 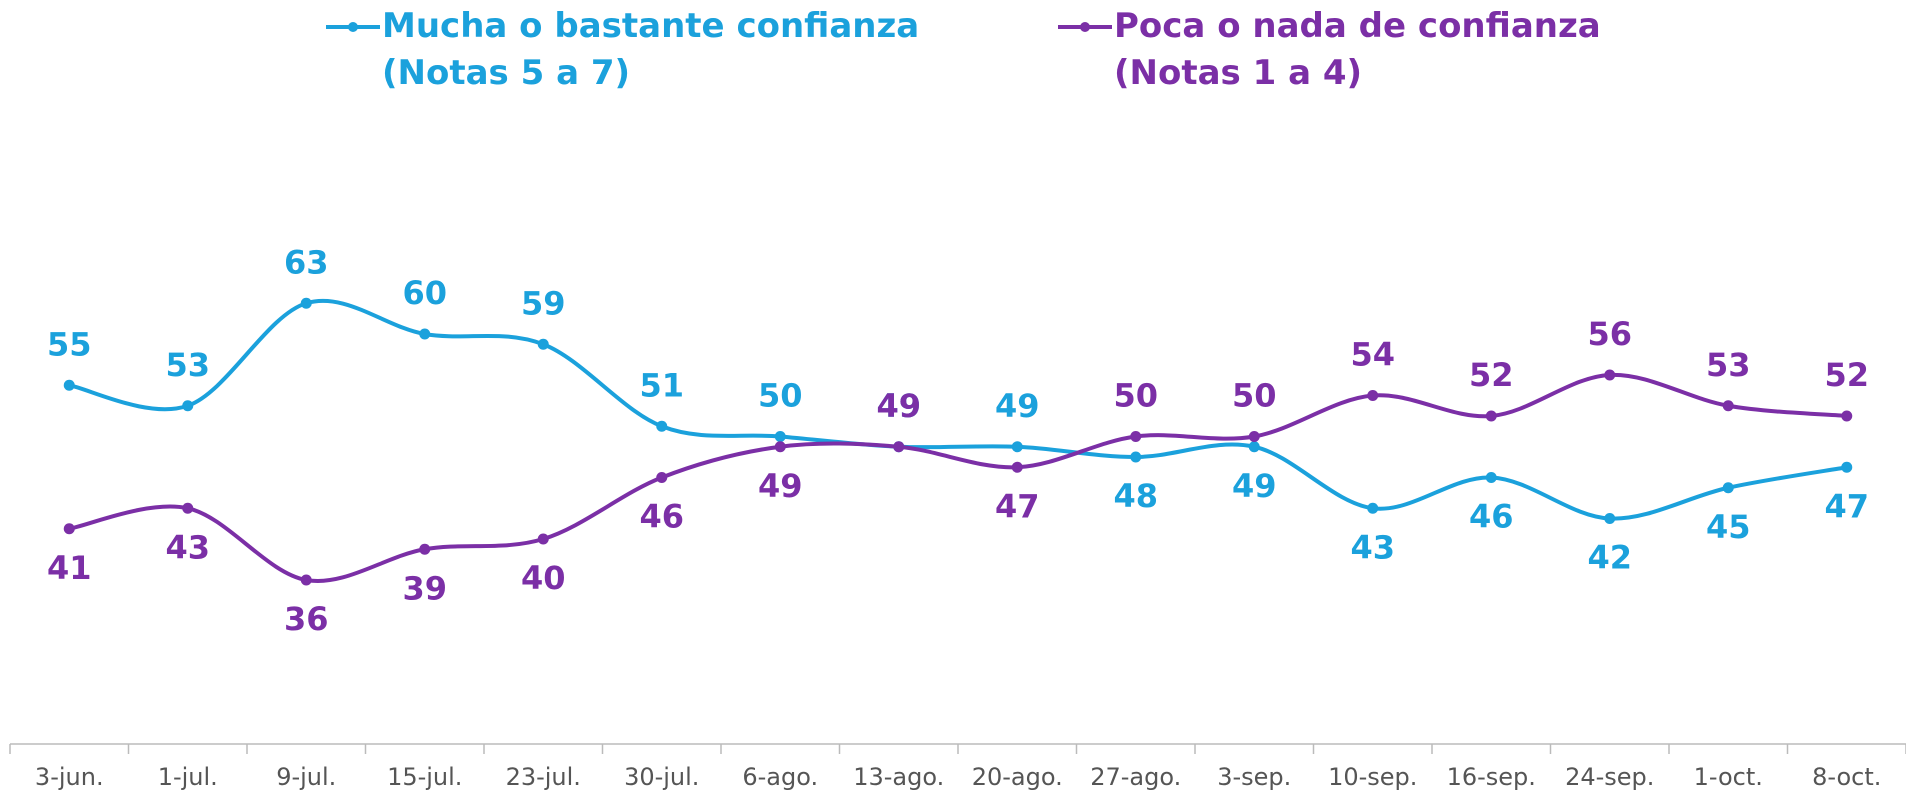 What do you see at coordinates (1491, 777) in the screenshot?
I see `x-tick-label: 16-sep.` at bounding box center [1491, 777].